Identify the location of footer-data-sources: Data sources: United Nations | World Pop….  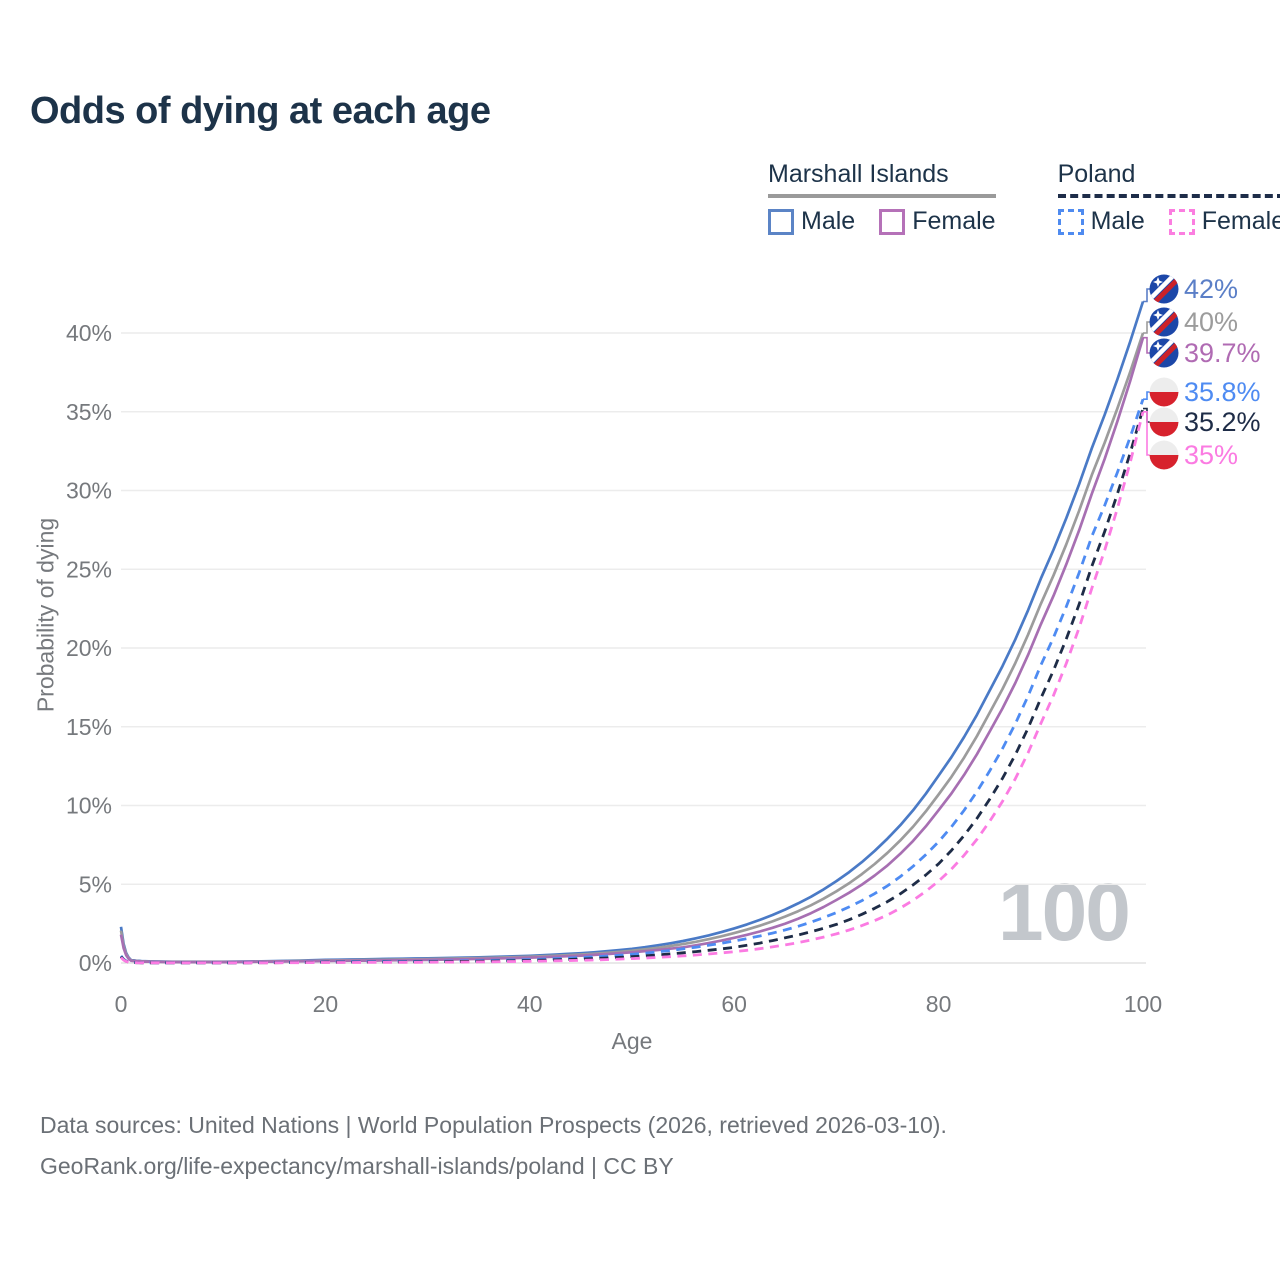
(493, 1125).